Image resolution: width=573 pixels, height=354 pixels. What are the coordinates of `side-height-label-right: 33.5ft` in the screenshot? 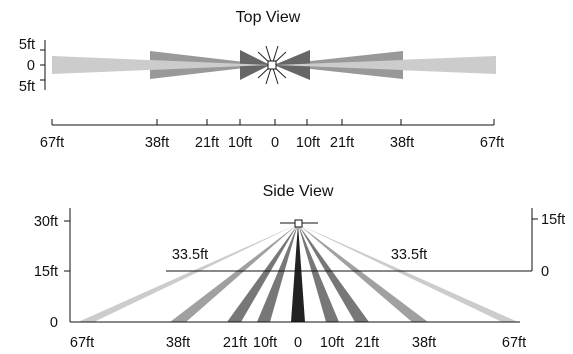 It's located at (409, 255).